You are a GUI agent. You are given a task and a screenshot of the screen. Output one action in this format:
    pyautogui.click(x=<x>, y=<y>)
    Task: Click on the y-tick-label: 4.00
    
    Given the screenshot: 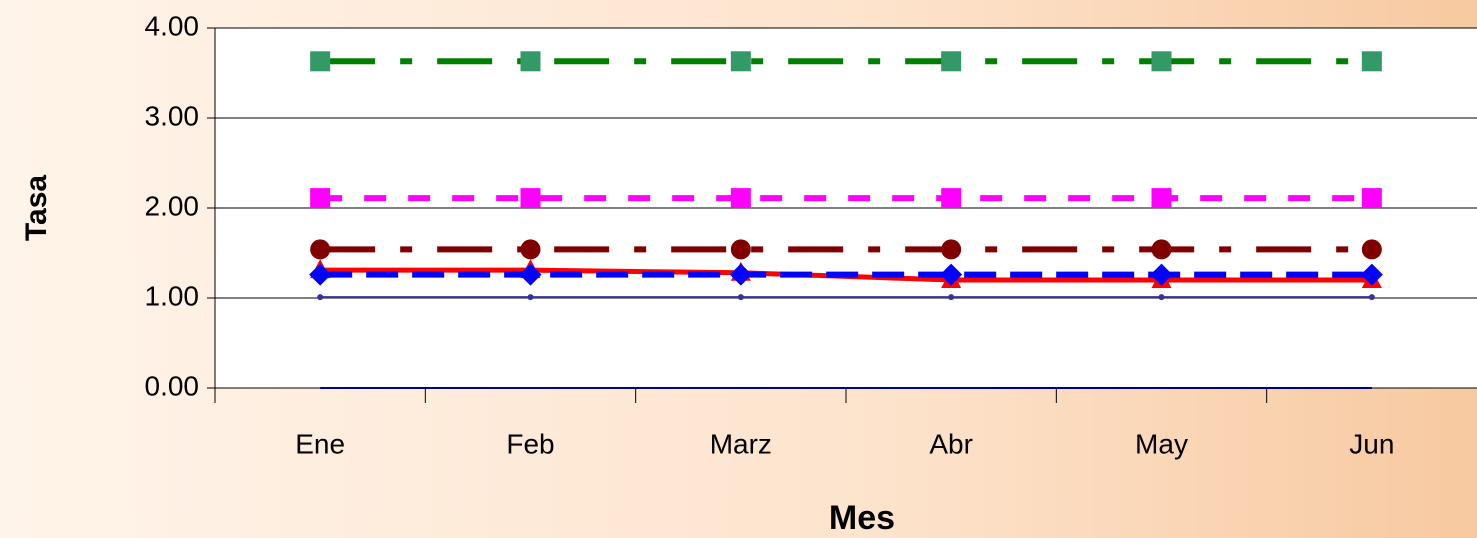 What is the action you would take?
    pyautogui.click(x=172, y=25)
    